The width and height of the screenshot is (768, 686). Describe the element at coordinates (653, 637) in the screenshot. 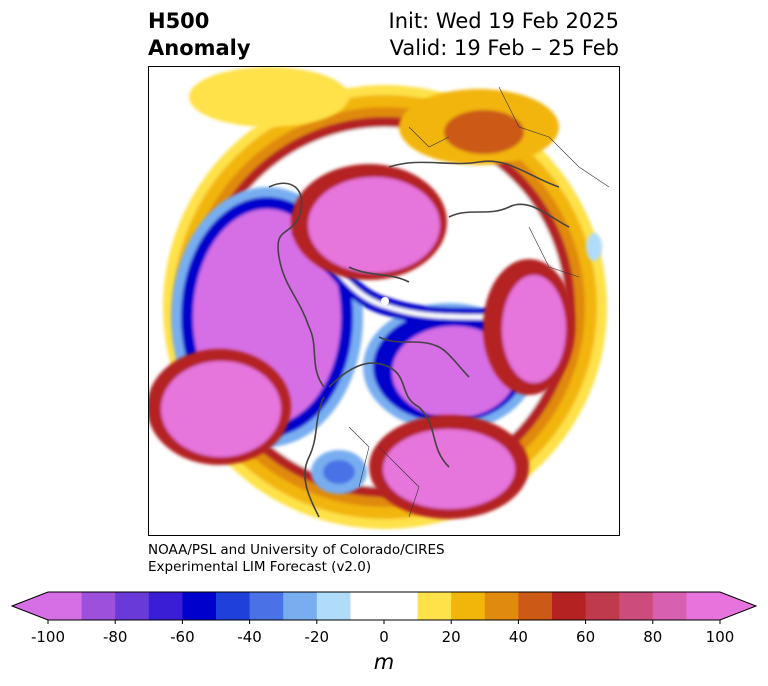

I see `colorbar-tick-label: 80` at that location.